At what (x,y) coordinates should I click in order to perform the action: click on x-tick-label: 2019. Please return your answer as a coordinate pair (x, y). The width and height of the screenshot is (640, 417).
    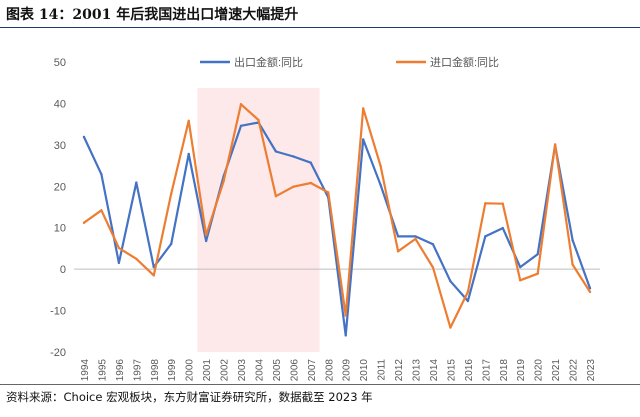
    Looking at the image, I should click on (521, 370).